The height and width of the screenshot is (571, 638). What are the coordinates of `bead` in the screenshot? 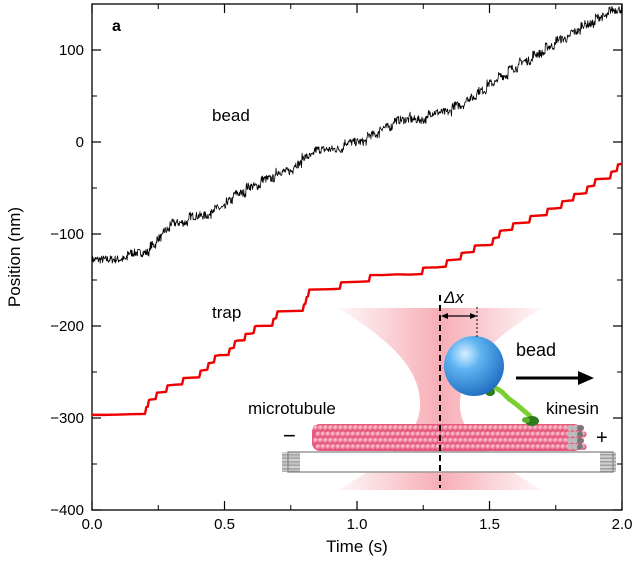 It's located at (474, 366).